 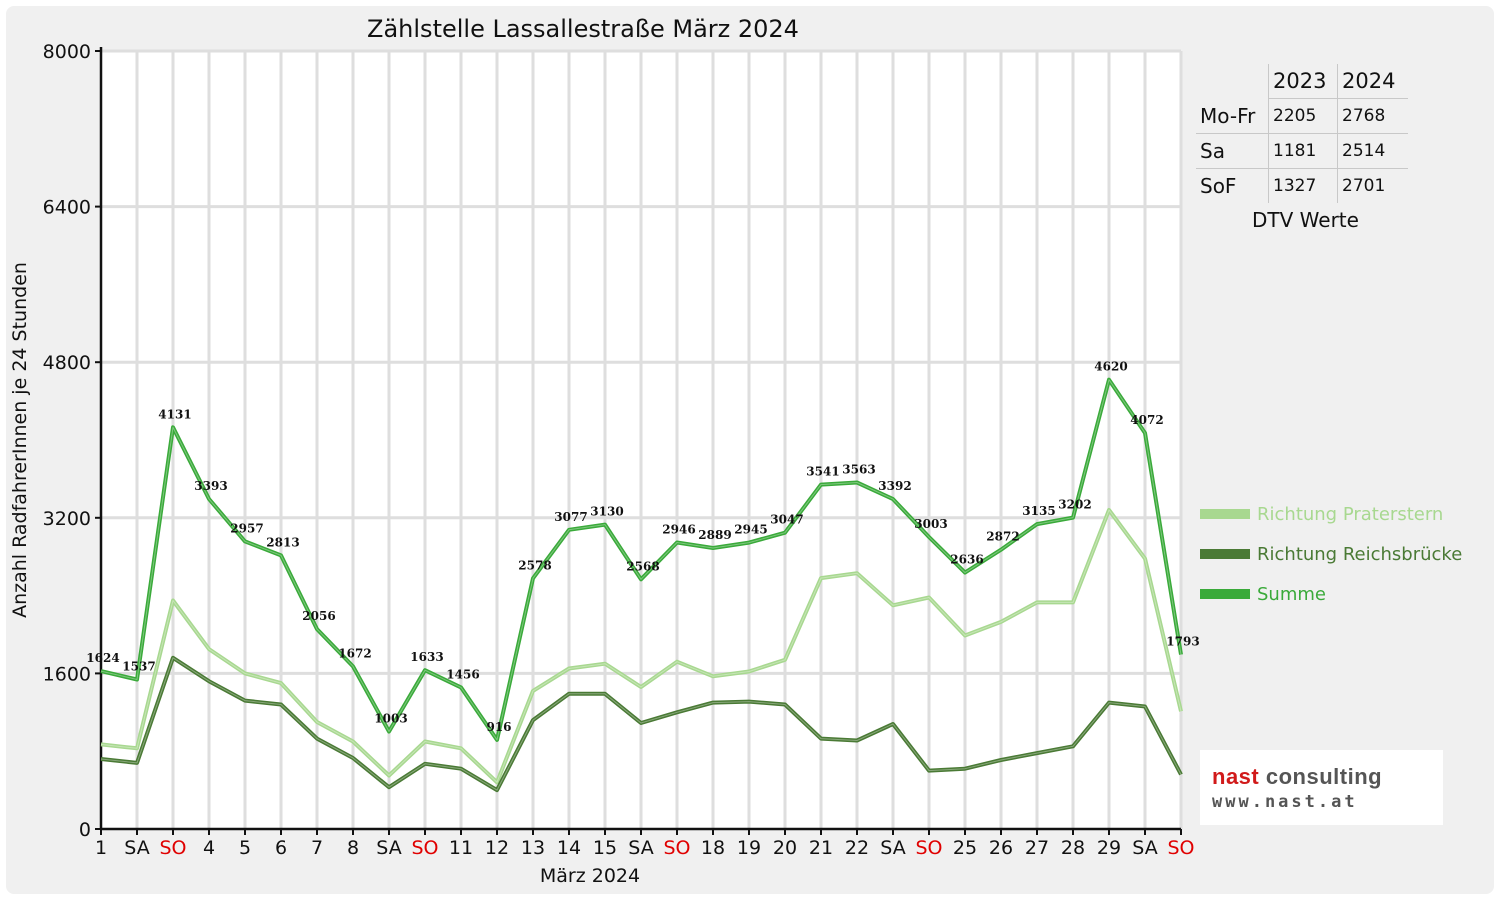 I want to click on dtv-col-2023: 2023, so click(x=1303, y=81).